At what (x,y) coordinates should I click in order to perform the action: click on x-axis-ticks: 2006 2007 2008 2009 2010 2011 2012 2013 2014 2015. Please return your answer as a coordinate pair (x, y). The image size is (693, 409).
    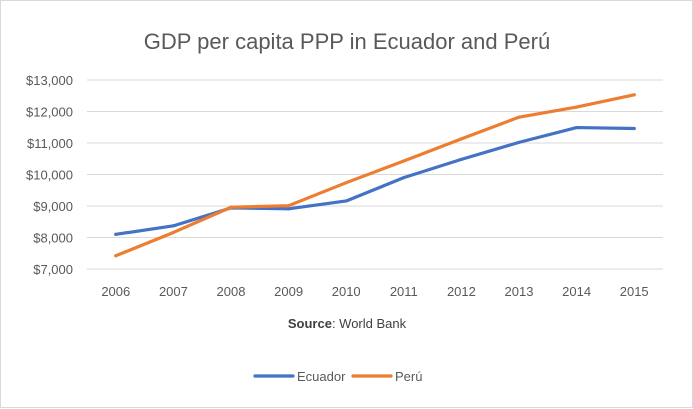
    Looking at the image, I should click on (374, 291).